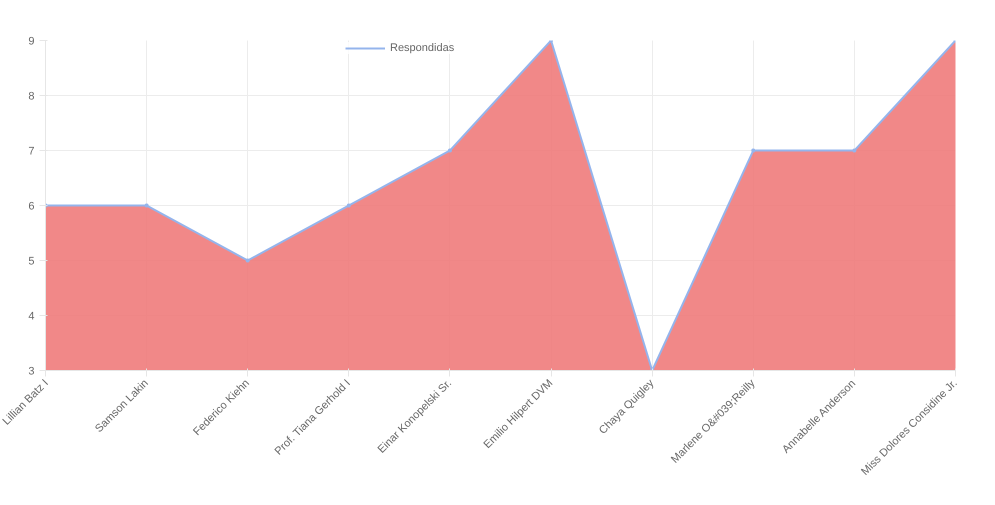 The width and height of the screenshot is (995, 505). I want to click on y-tick-label: 5, so click(31, 262).